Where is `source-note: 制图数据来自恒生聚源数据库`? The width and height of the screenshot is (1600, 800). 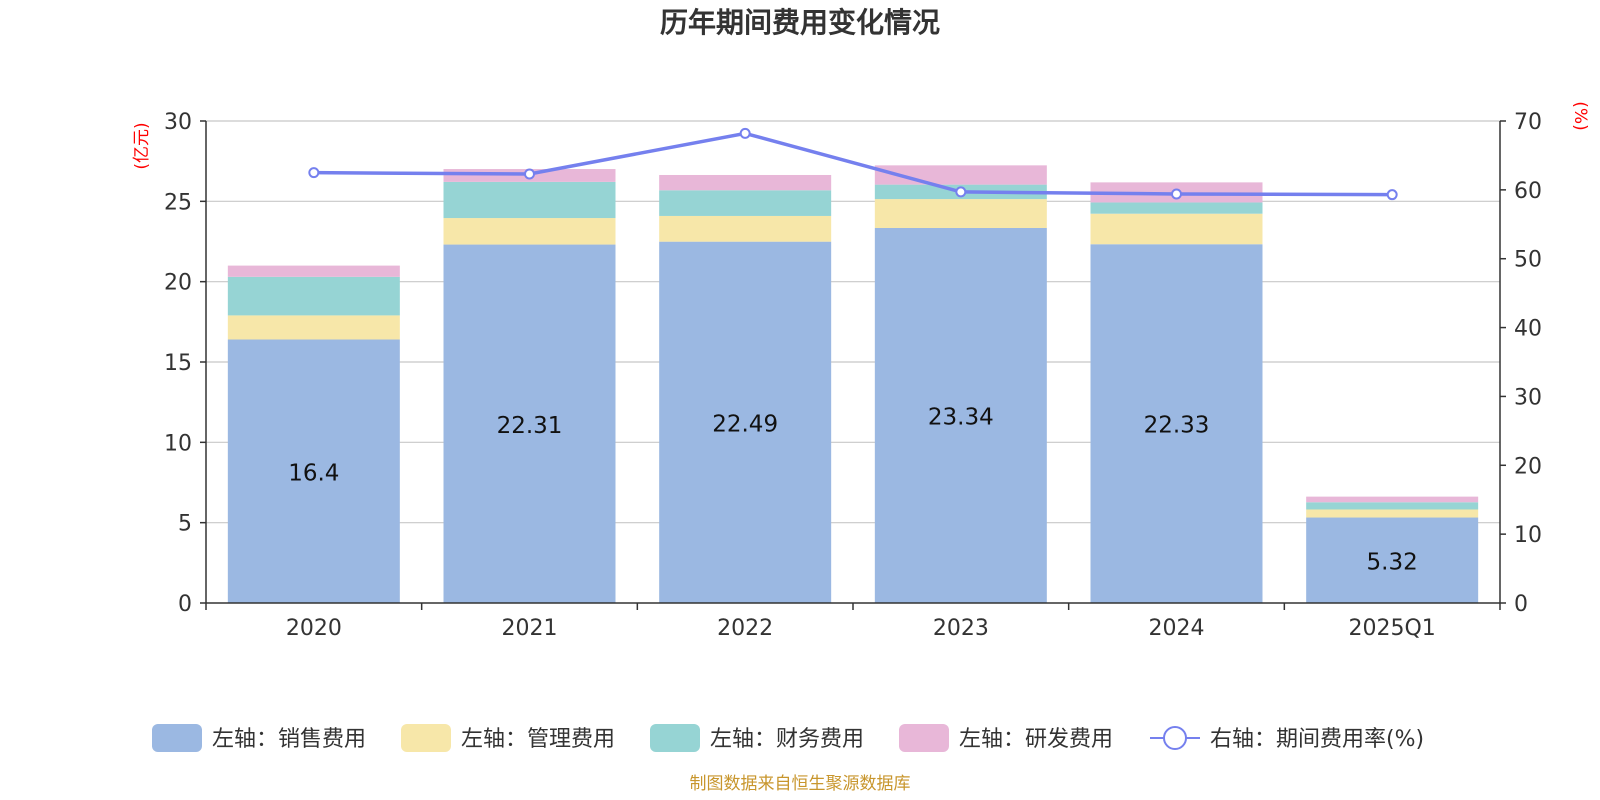 source-note: 制图数据来自恒生聚源数据库 is located at coordinates (800, 784).